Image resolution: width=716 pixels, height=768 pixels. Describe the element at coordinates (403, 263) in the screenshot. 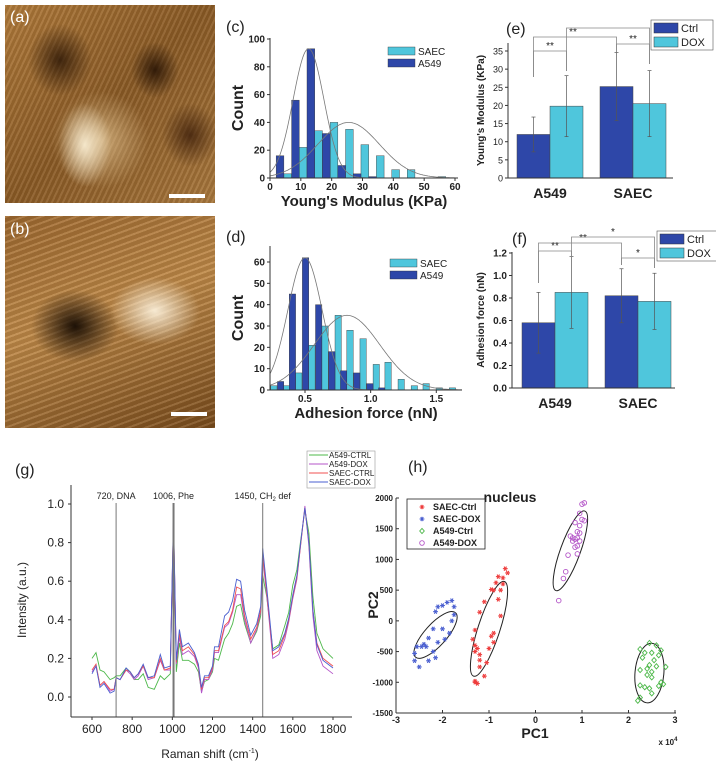

I see `legend-swatch-saec` at that location.